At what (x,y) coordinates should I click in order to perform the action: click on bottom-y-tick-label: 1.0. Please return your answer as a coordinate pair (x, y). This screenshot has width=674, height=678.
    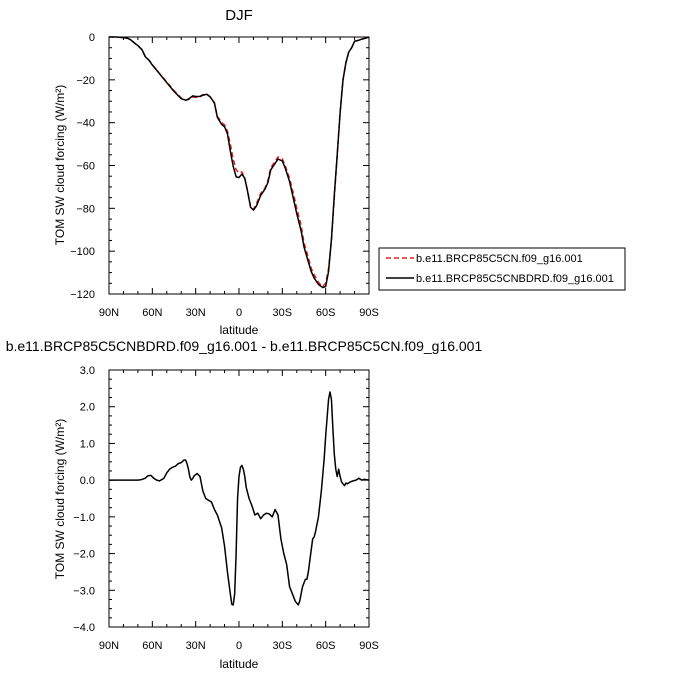
    Looking at the image, I should click on (87, 444).